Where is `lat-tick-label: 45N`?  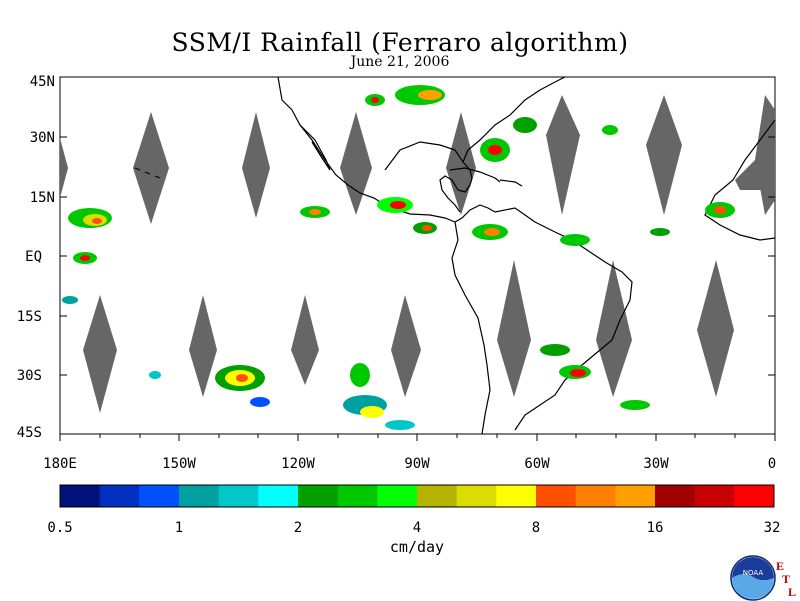 lat-tick-label: 45N is located at coordinates (42, 82).